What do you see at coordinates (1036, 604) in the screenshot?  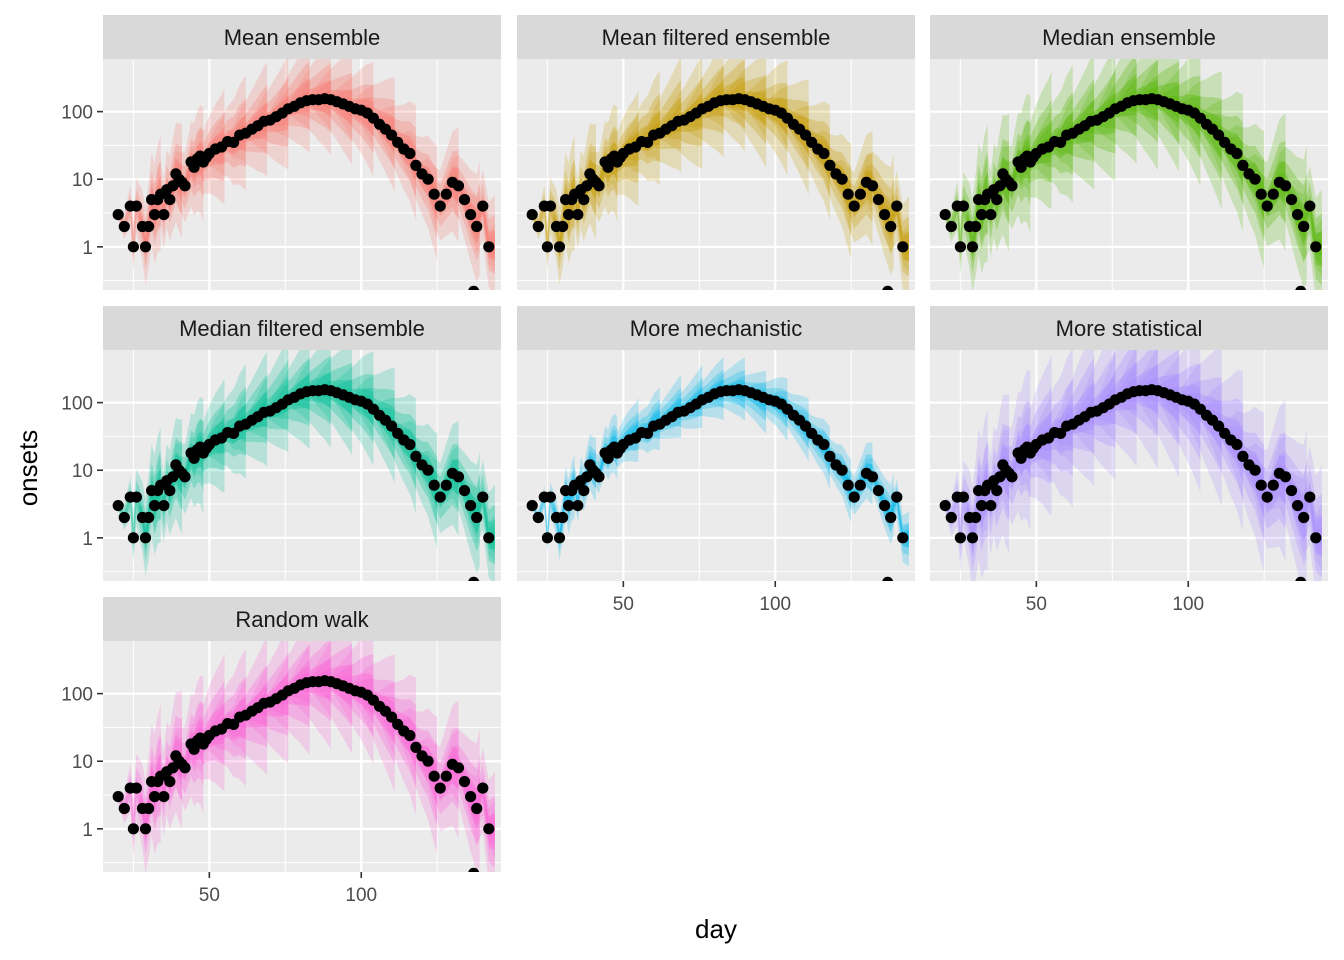 I see `x-tick-label: 50` at bounding box center [1036, 604].